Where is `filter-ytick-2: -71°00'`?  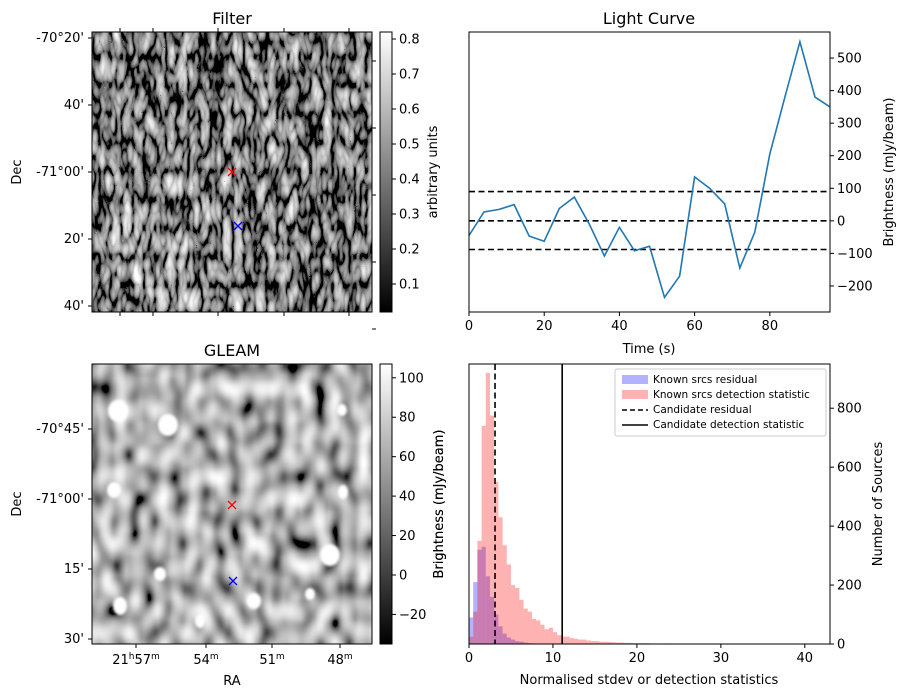 filter-ytick-2: -71°00' is located at coordinates (60, 172).